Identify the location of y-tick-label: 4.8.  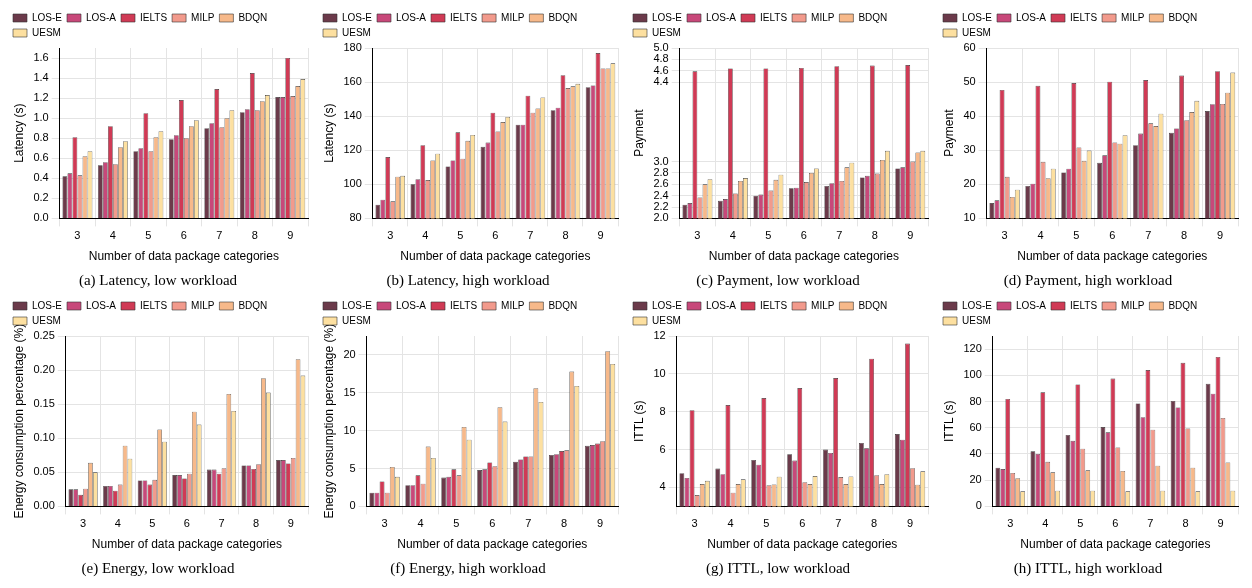
(661, 58).